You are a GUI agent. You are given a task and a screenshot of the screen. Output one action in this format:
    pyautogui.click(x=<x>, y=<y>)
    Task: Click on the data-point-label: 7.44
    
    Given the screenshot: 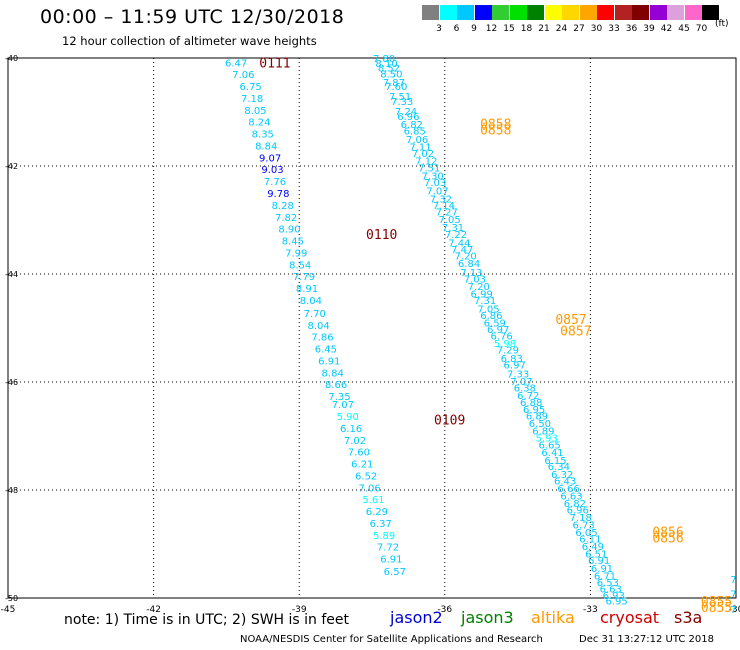 What is the action you would take?
    pyautogui.click(x=459, y=244)
    